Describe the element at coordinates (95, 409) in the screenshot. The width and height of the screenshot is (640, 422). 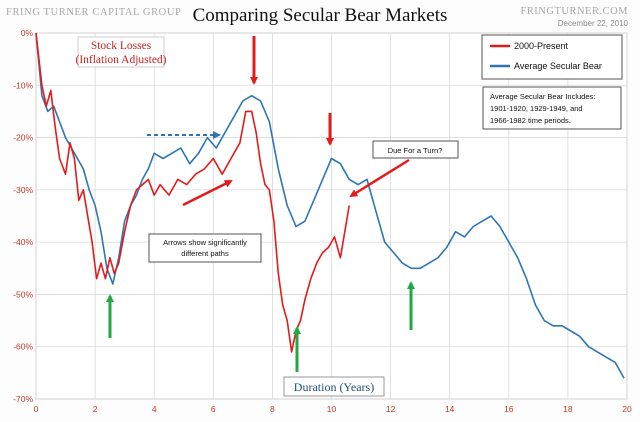
I see `x-tick-label: 2` at that location.